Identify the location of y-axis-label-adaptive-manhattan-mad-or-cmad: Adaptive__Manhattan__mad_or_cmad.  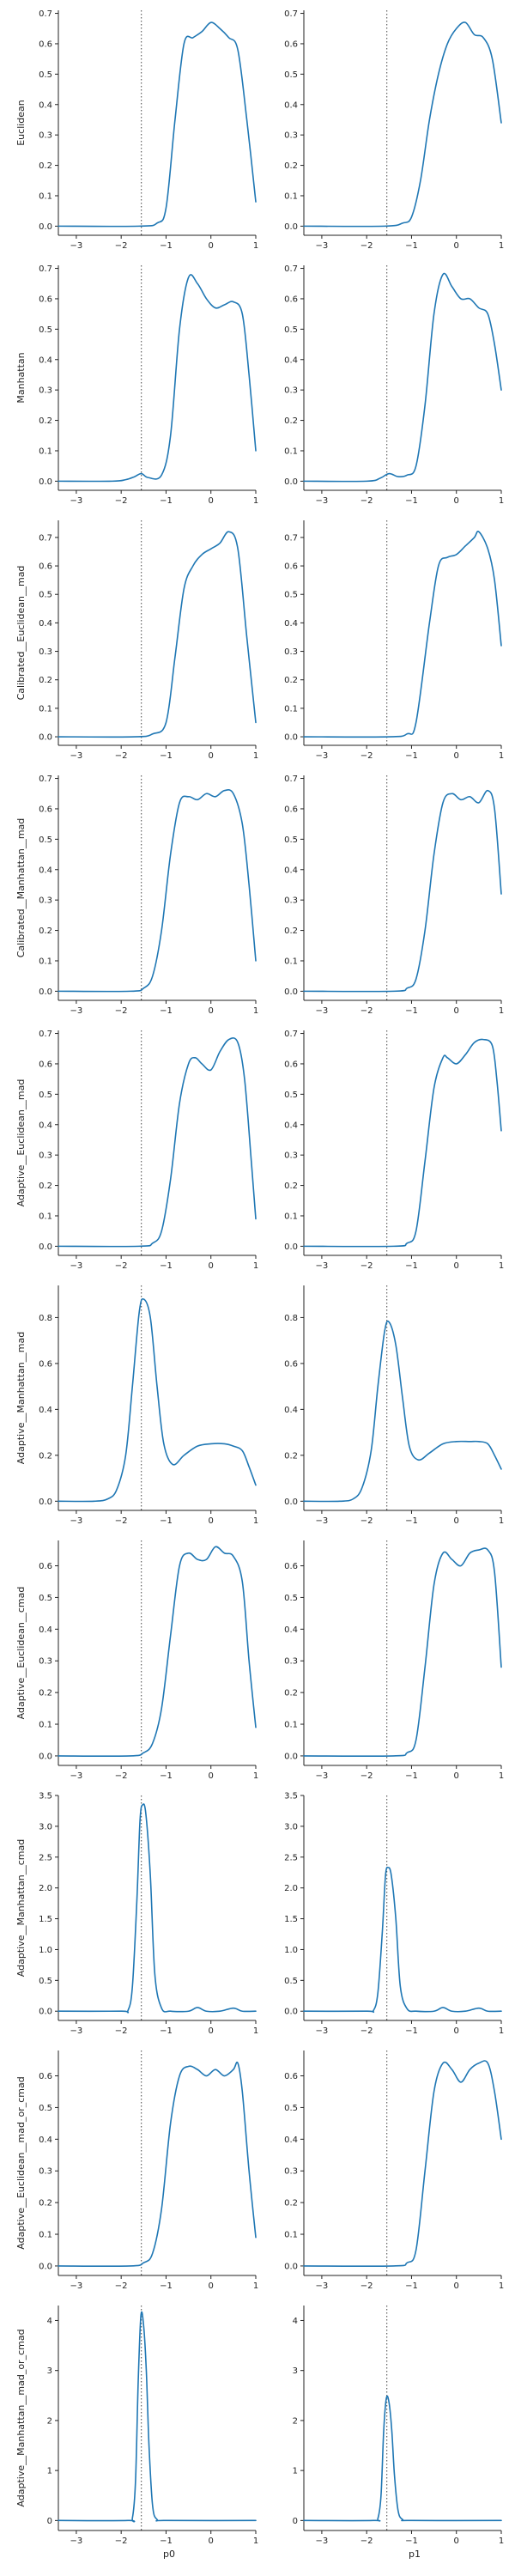
(21, 2418).